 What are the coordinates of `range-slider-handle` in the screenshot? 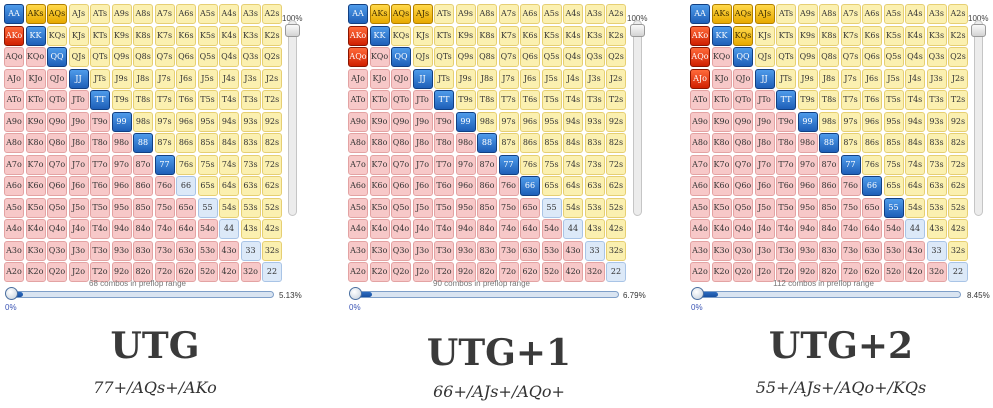 It's located at (355, 293).